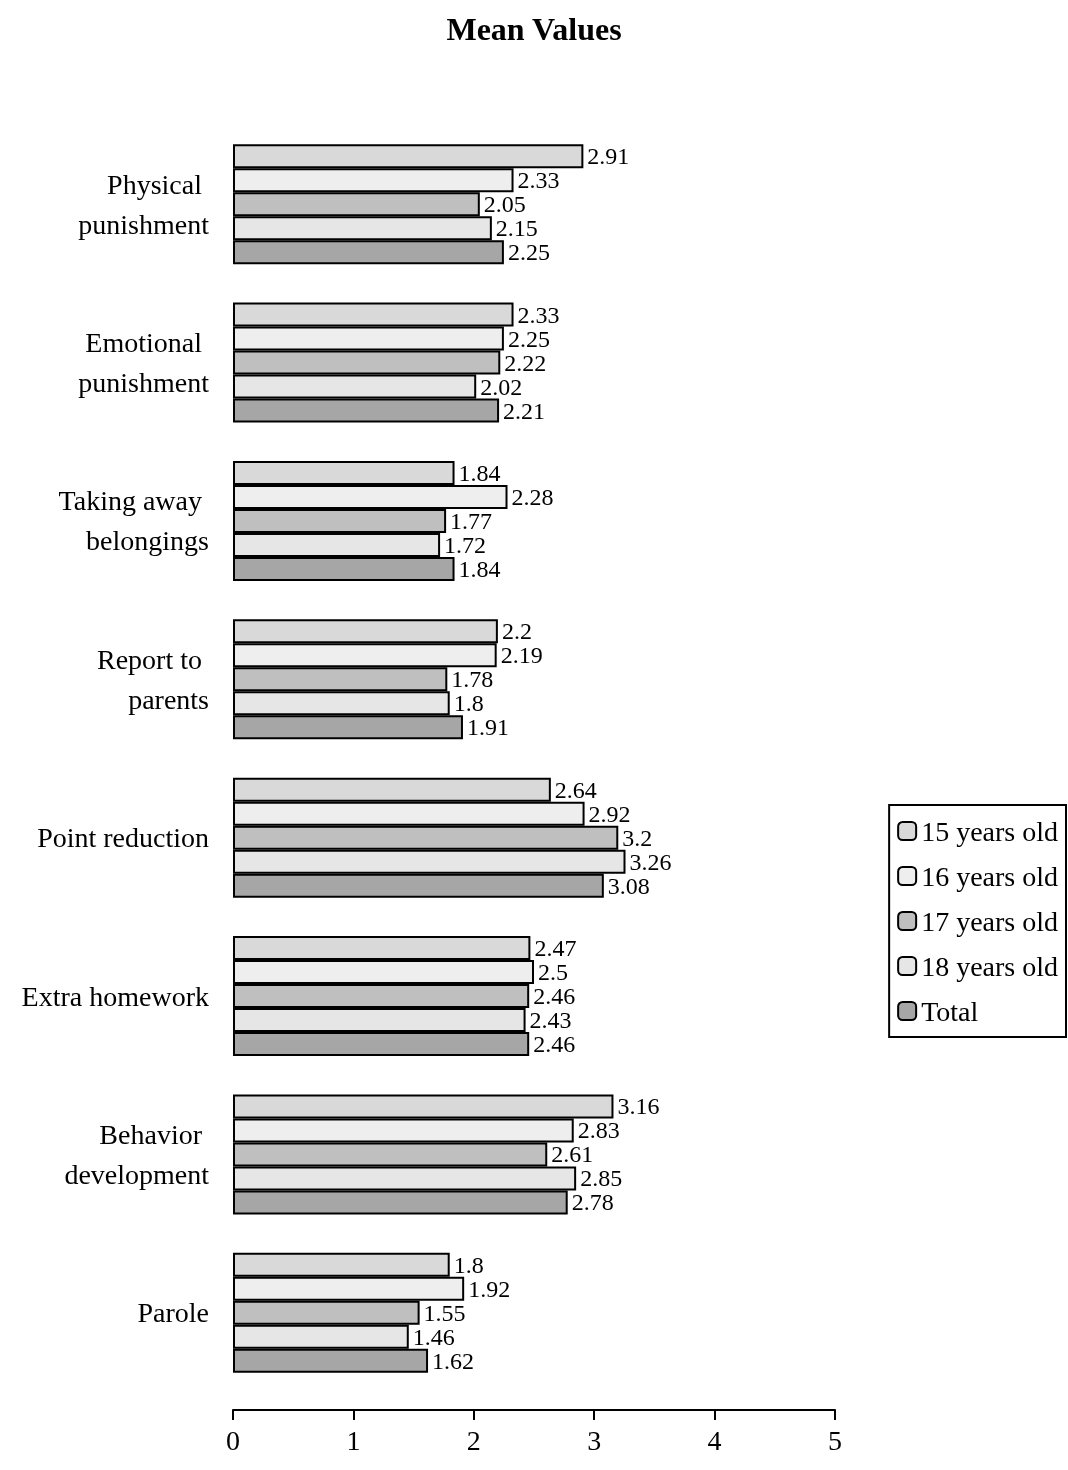  What do you see at coordinates (555, 948) in the screenshot?
I see `data-label: 2.47` at bounding box center [555, 948].